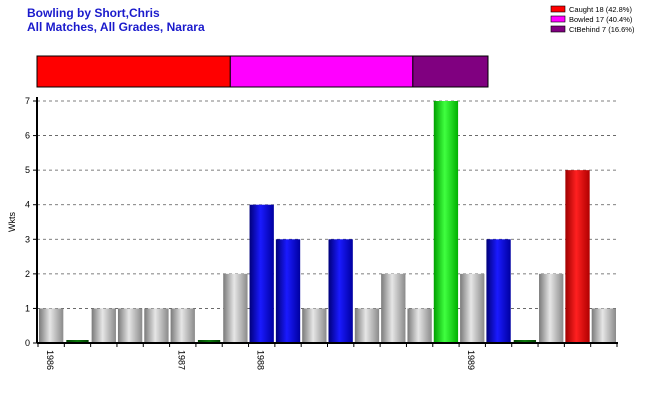 The height and width of the screenshot is (400, 650). I want to click on chart-title: Bowling by Short,Chris, so click(93, 13).